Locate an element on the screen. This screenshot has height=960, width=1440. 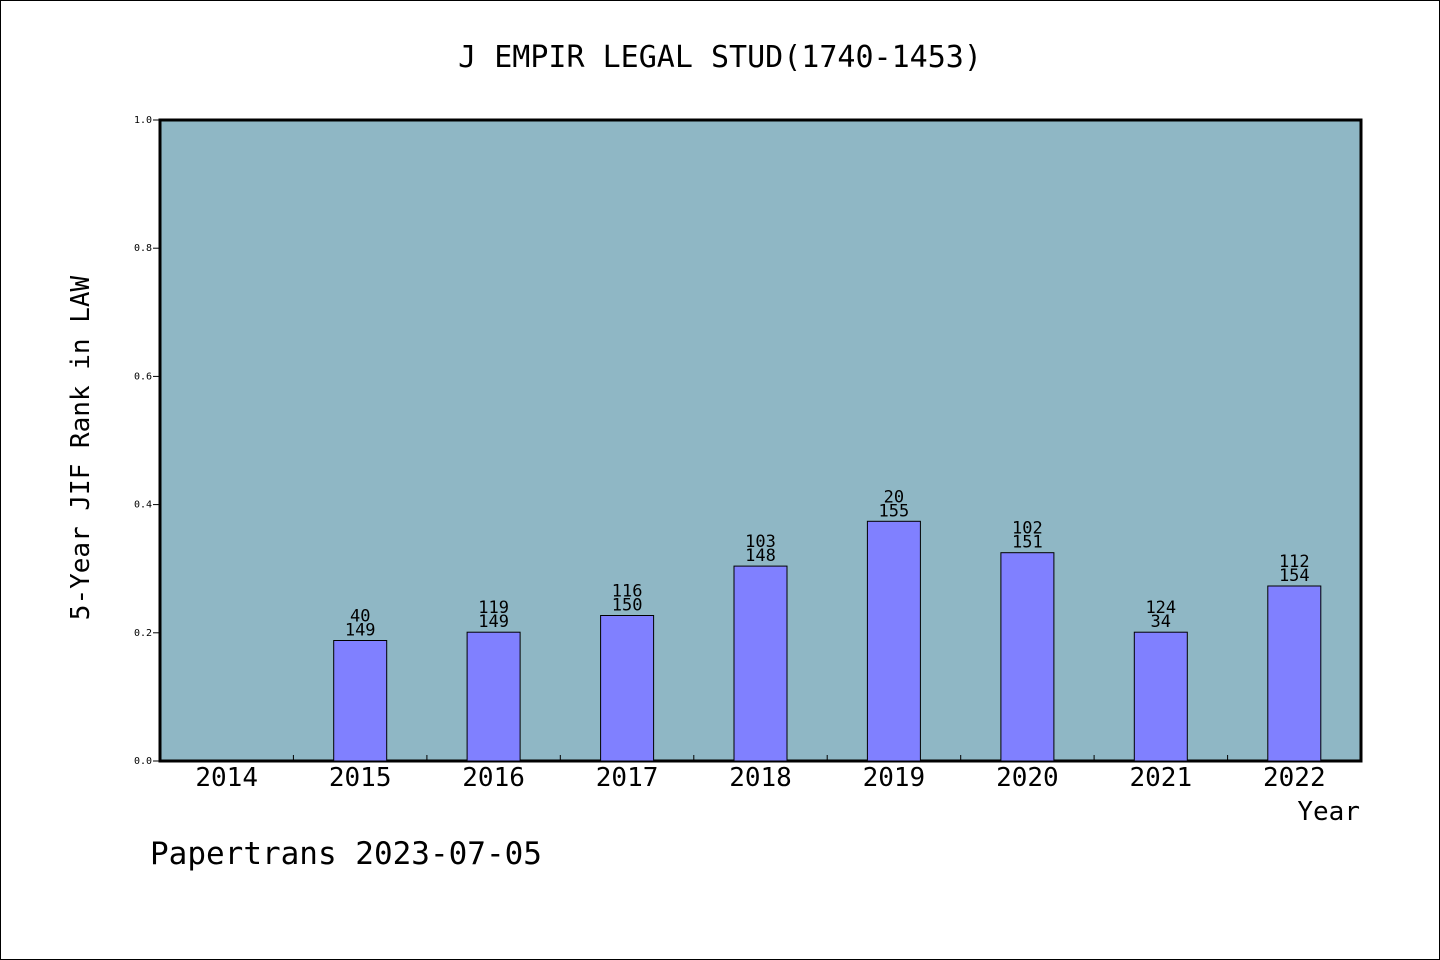
y-tick-label-0.4: 0.4 is located at coordinates (143, 505).